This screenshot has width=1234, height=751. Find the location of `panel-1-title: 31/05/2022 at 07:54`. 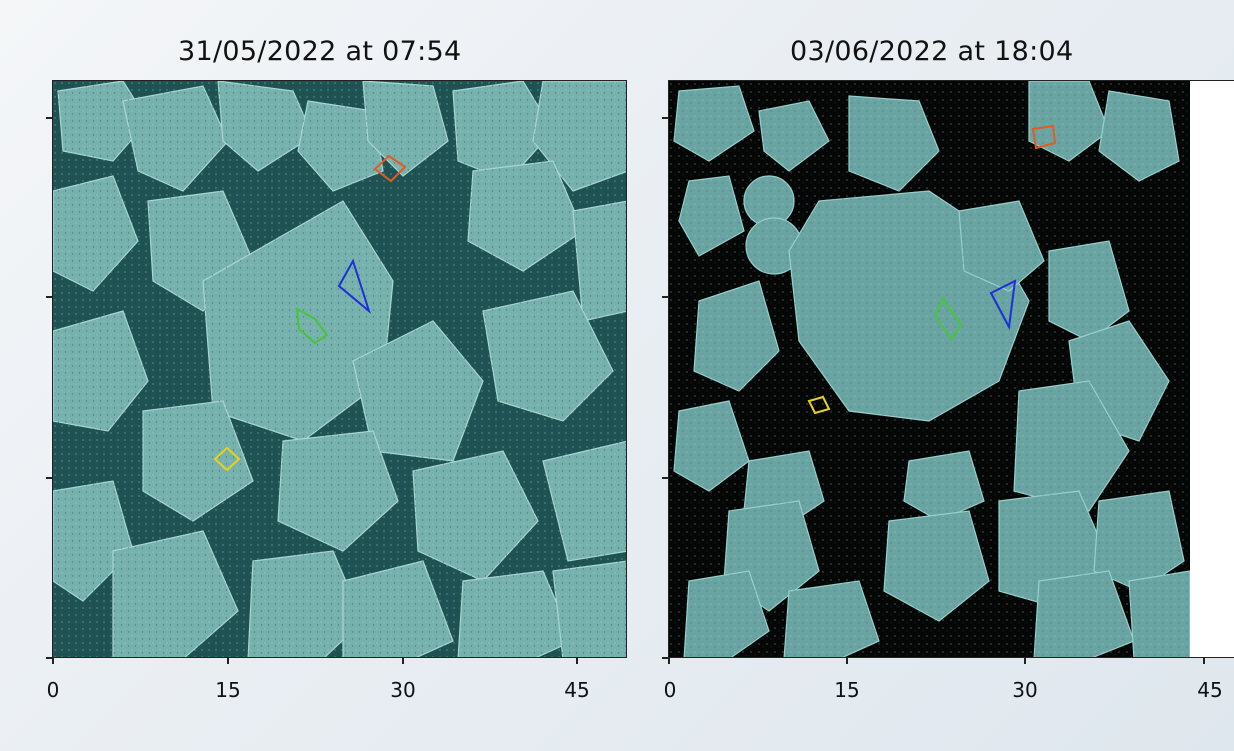

panel-1-title: 31/05/2022 at 07:54 is located at coordinates (320, 51).